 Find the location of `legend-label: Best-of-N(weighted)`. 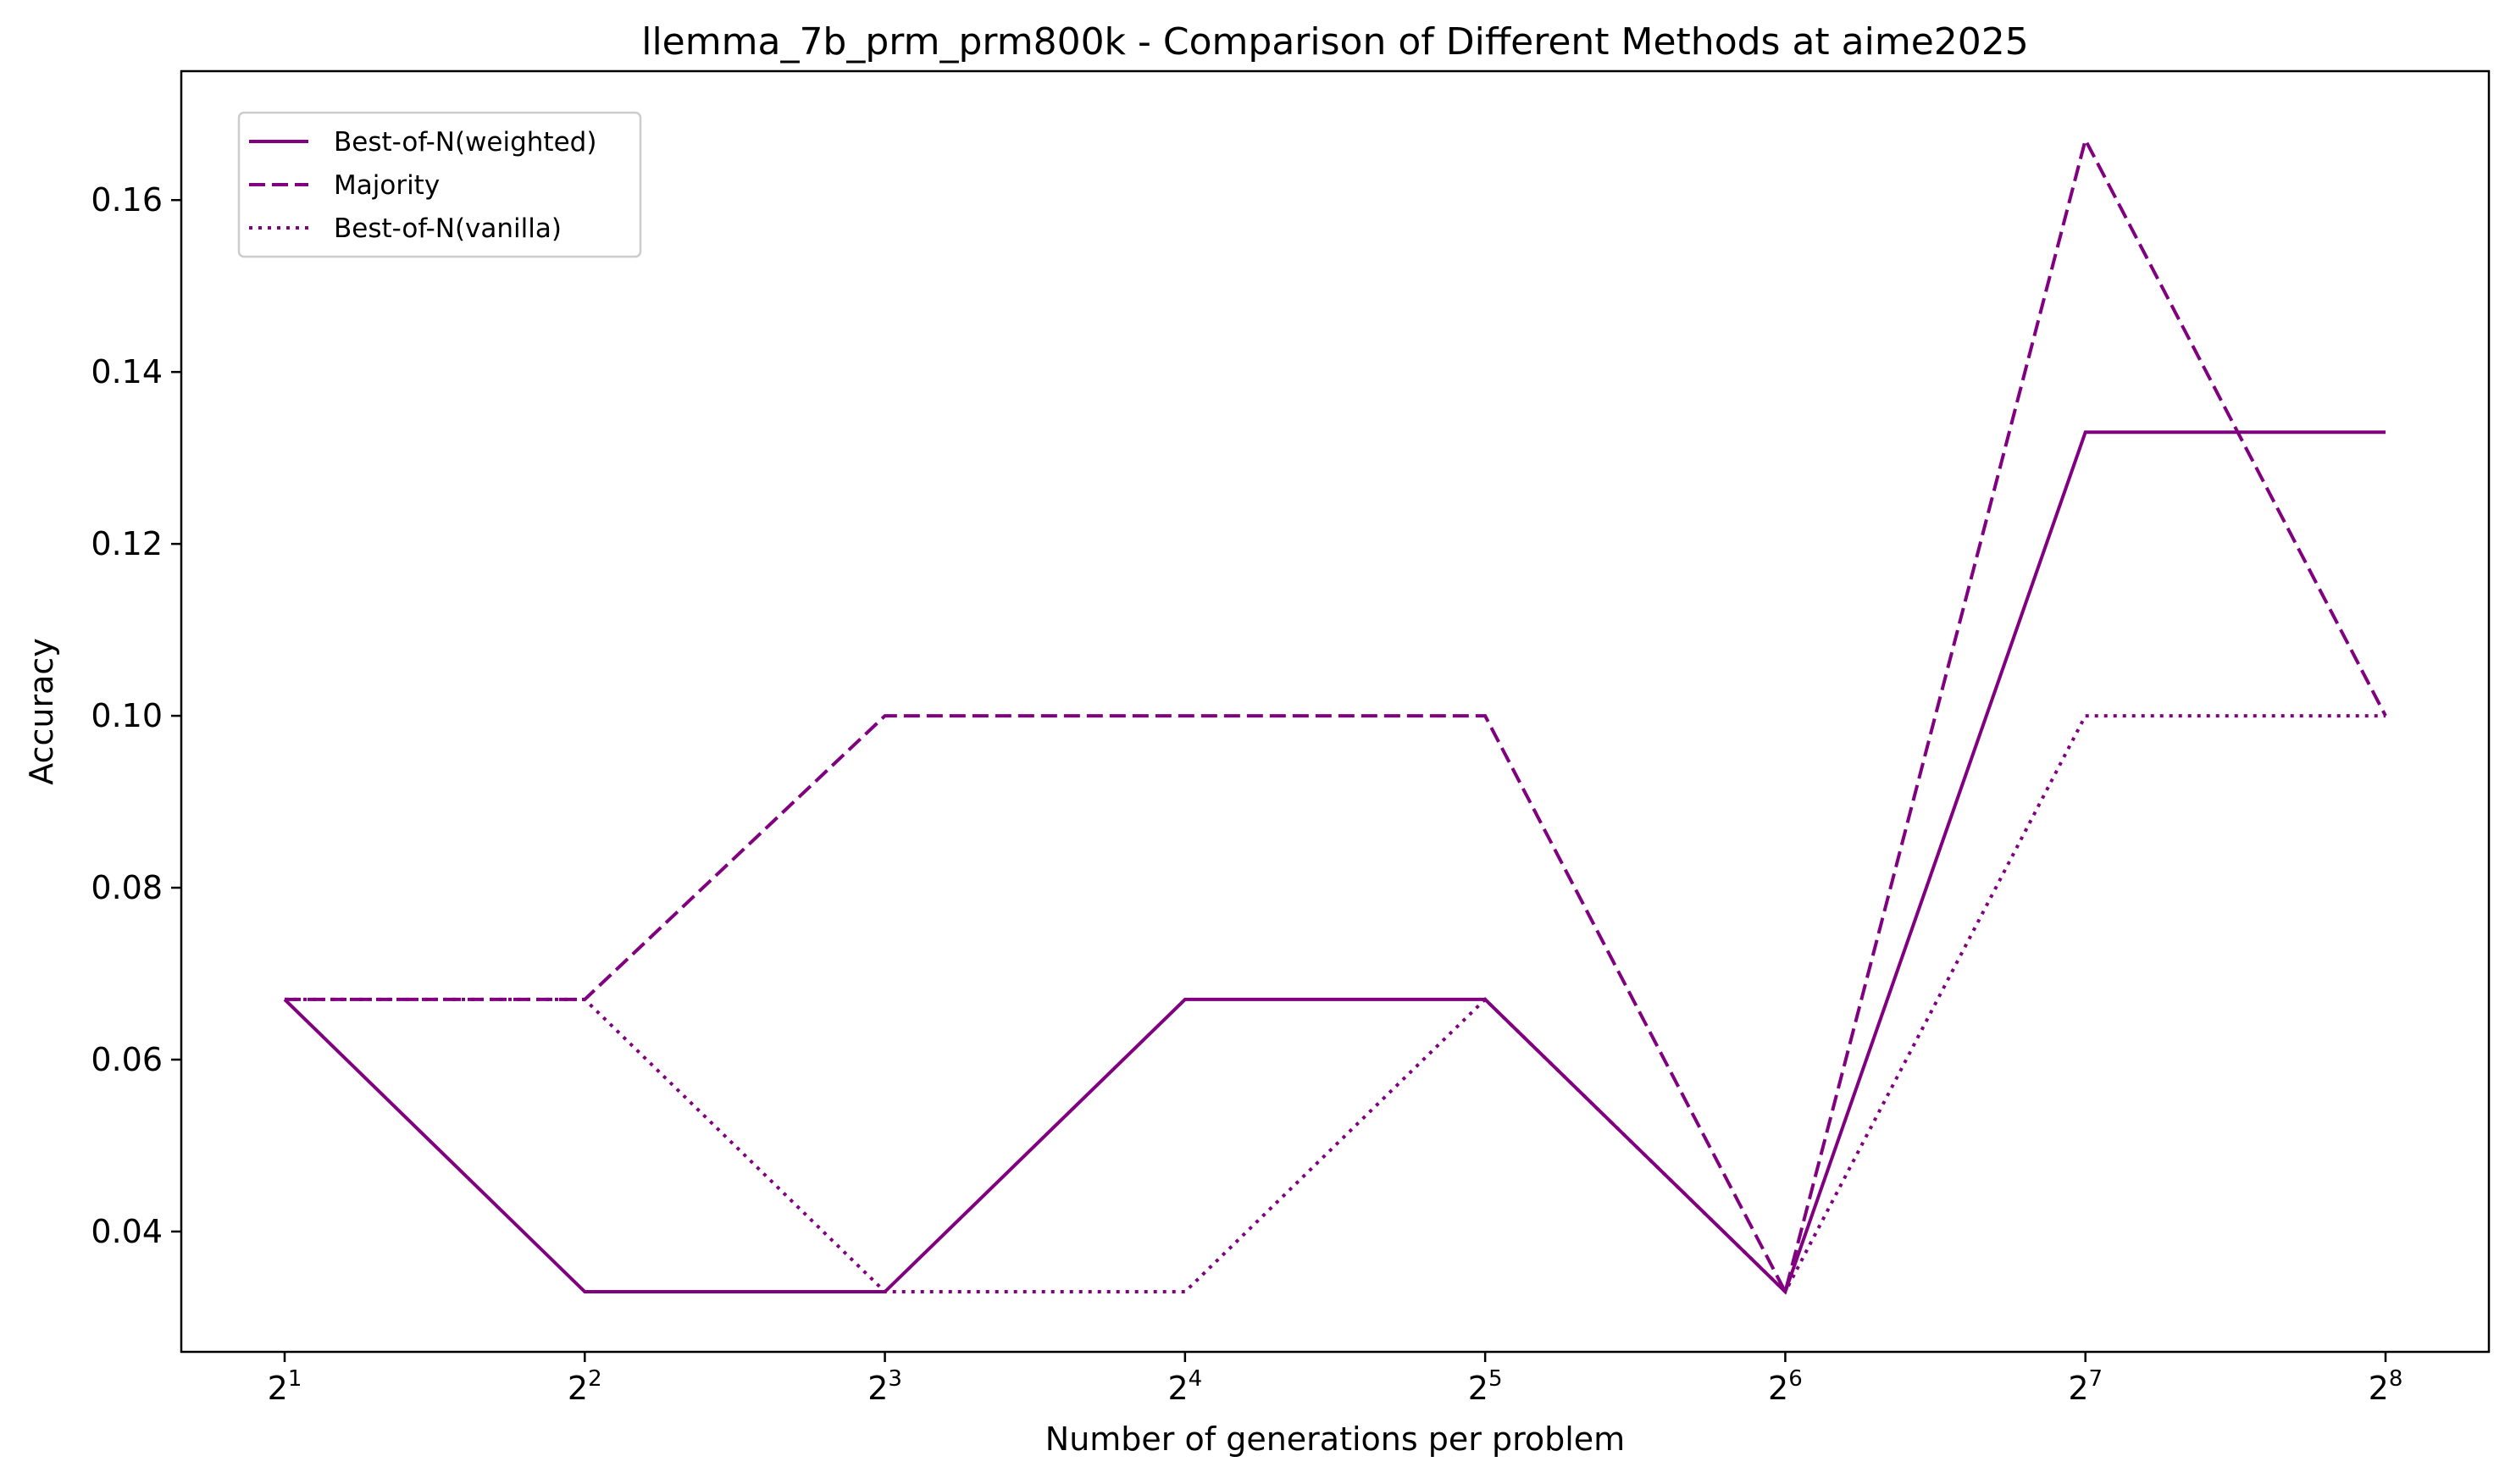

legend-label: Best-of-N(weighted) is located at coordinates (465, 142).